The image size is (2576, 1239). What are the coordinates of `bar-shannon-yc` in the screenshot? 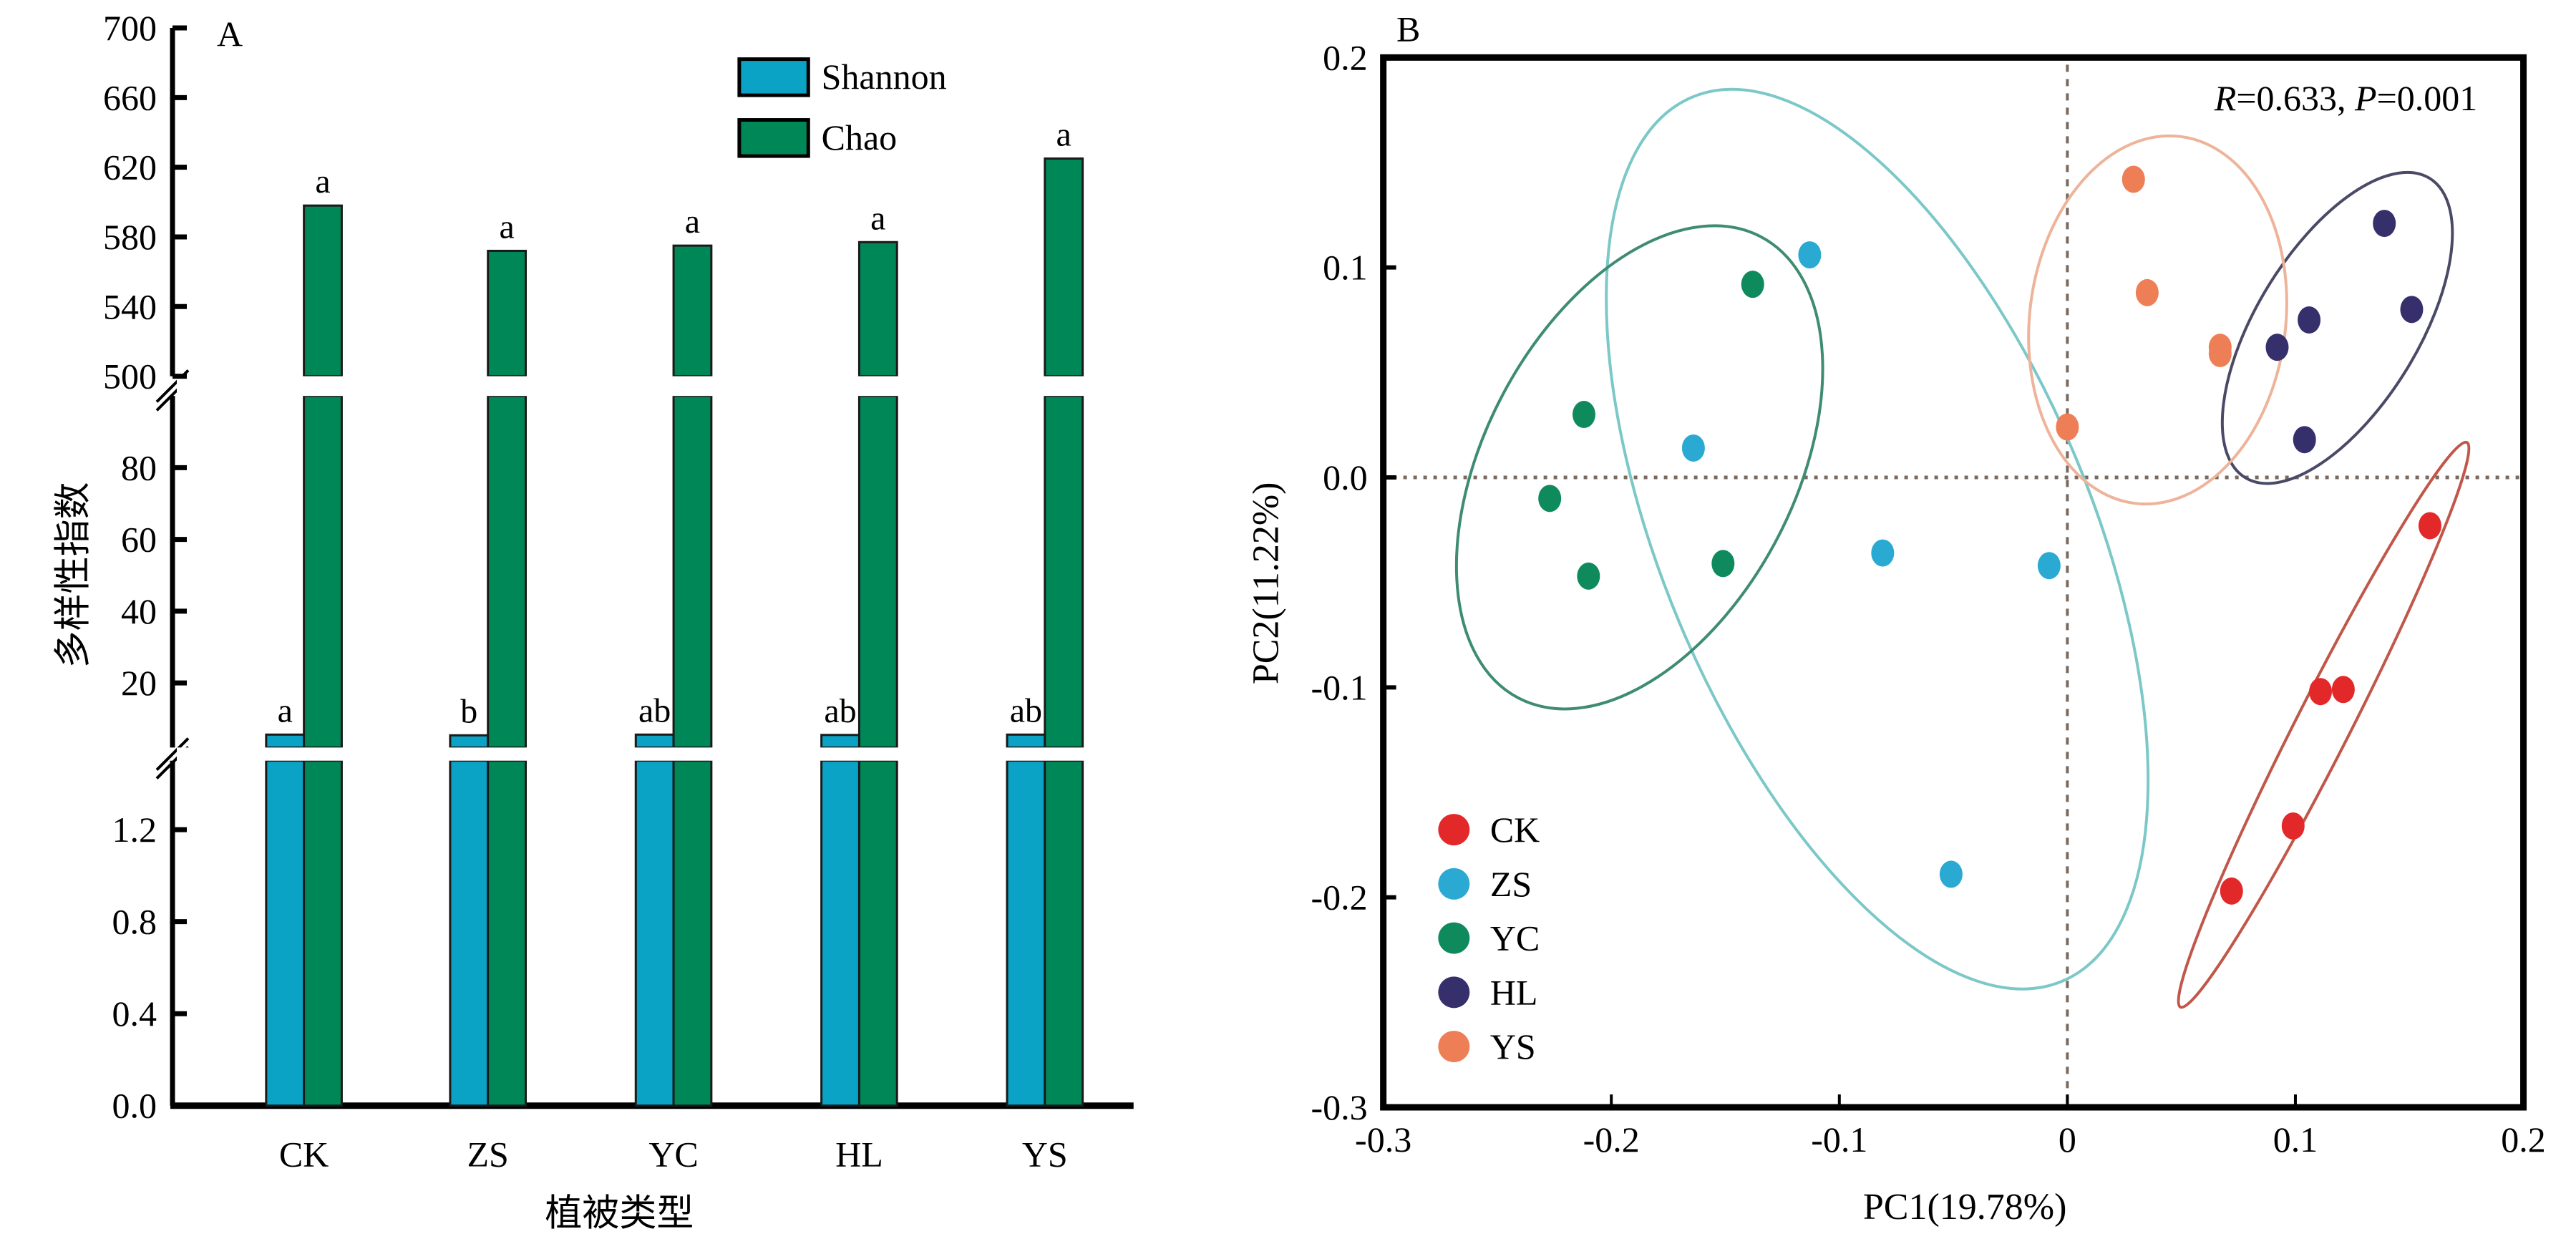 It's located at (654, 933).